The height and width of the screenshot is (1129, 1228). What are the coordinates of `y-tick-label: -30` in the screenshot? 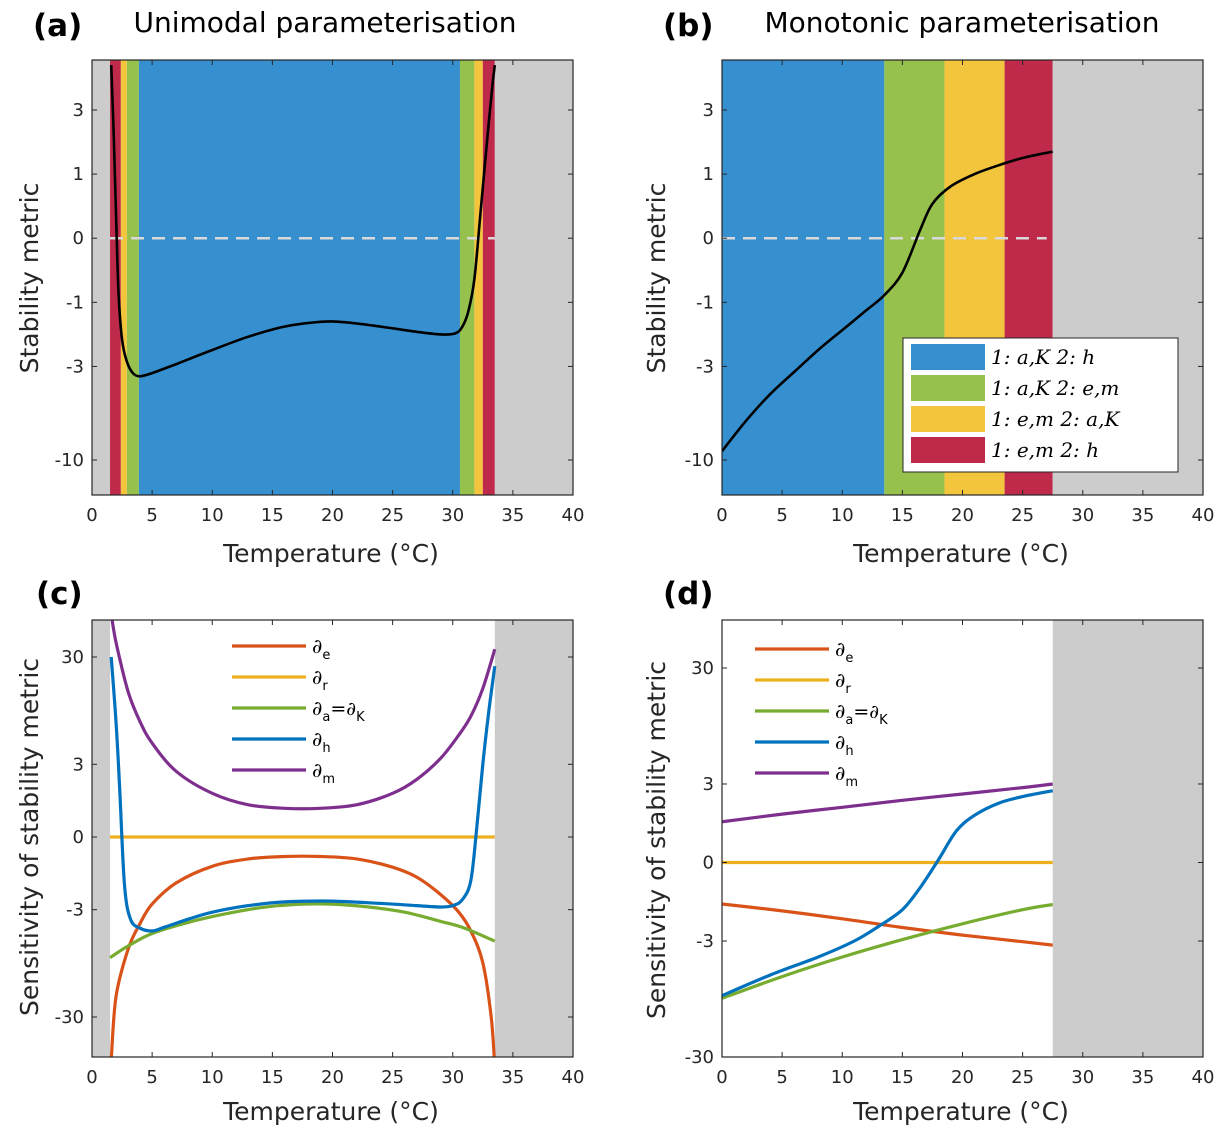 It's located at (69, 1017).